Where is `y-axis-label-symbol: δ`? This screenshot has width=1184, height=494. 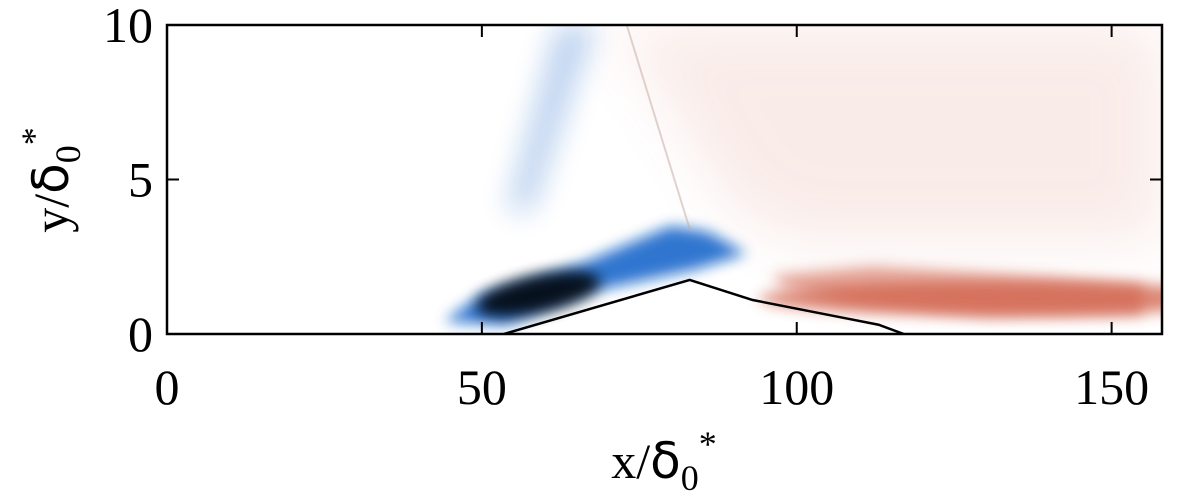 y-axis-label-symbol: δ is located at coordinates (51, 178).